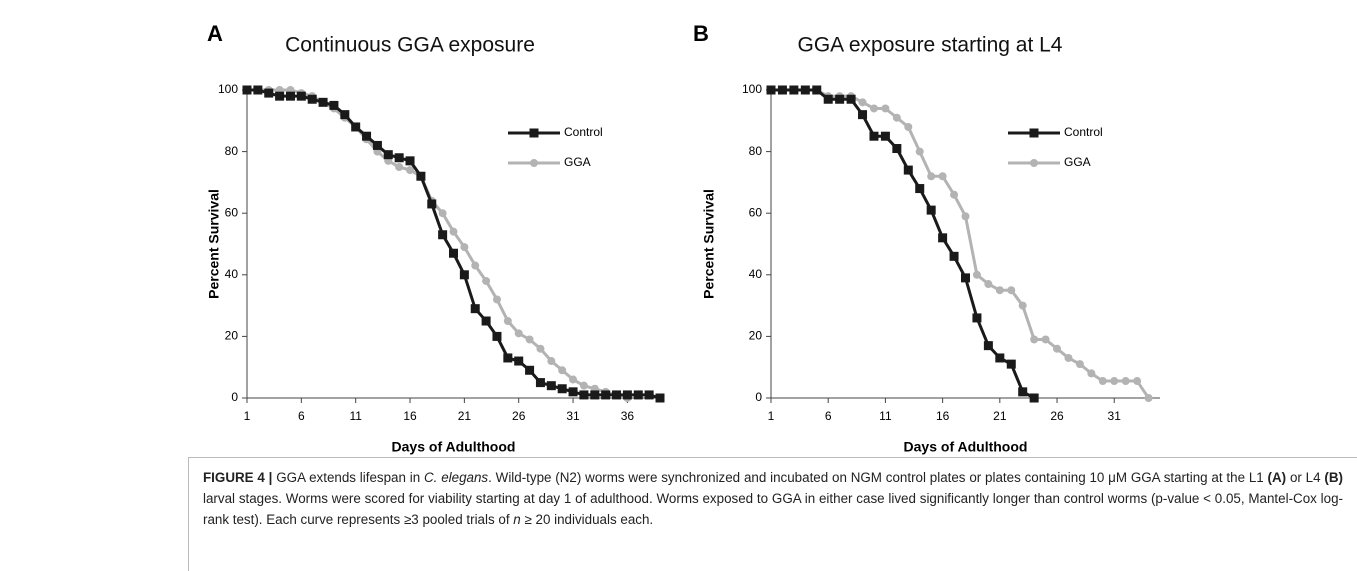 Image resolution: width=1357 pixels, height=571 pixels. I want to click on chart-title: Continuous GGA exposure, so click(410, 45).